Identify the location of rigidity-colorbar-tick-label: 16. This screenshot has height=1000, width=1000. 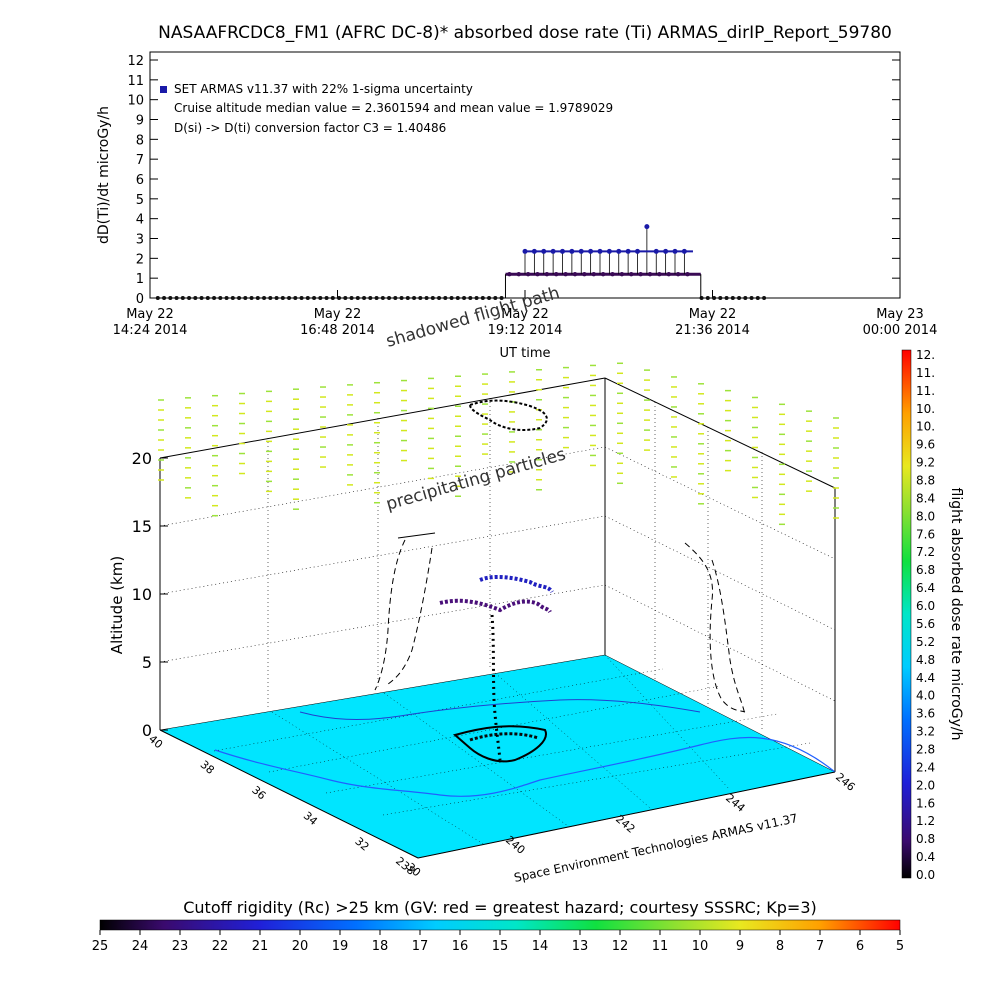
(460, 946).